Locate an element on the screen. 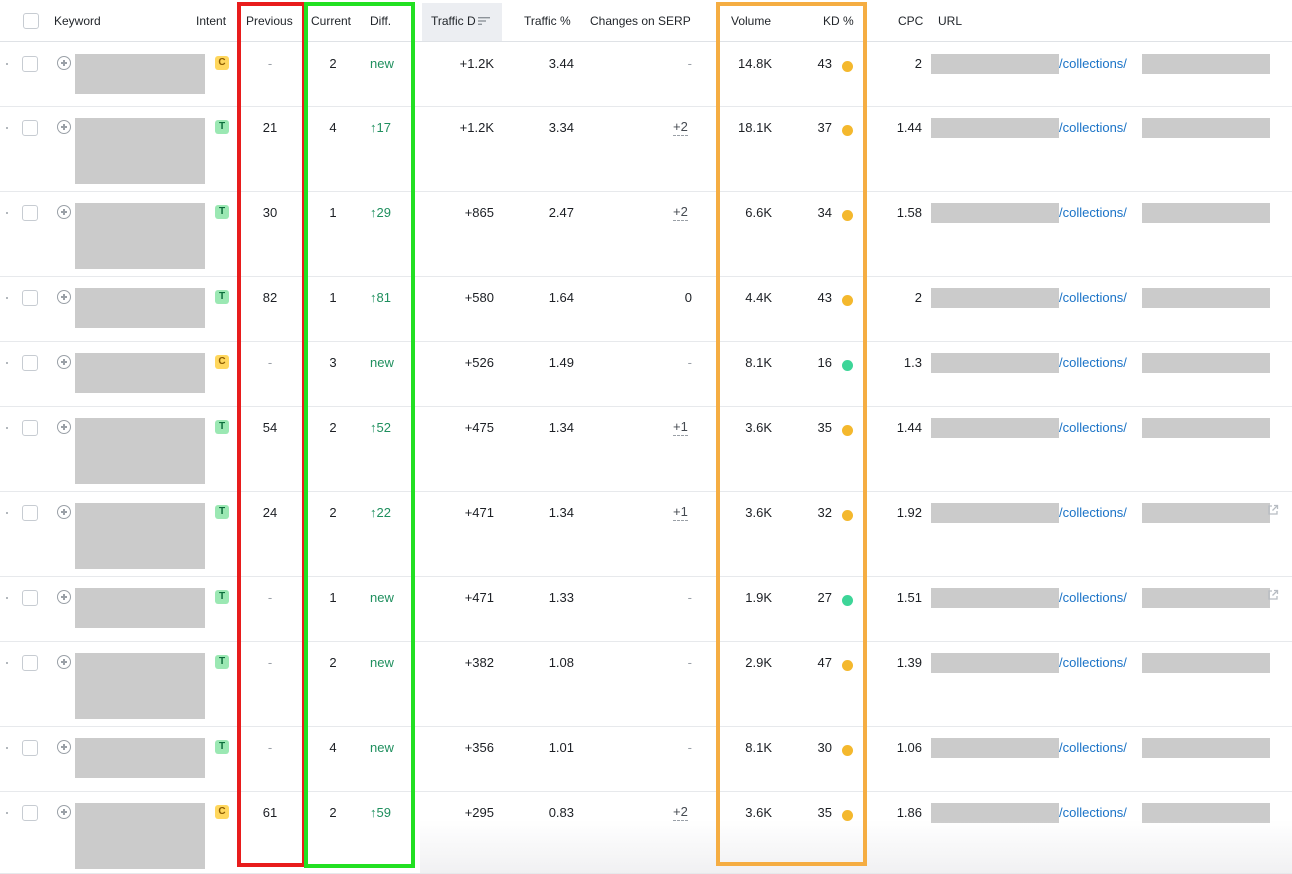 The image size is (1292, 874). traffic-percent-value: 3.34 is located at coordinates (561, 127).